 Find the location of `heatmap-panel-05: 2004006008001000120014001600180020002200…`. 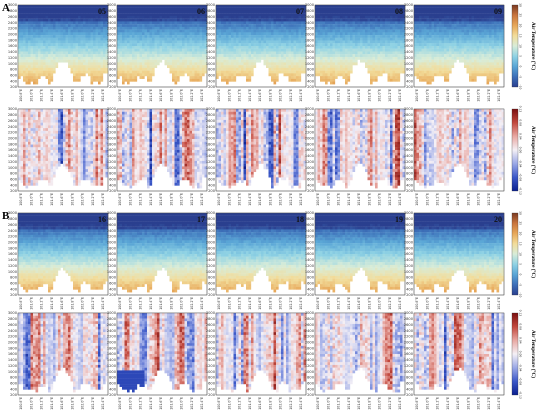

heatmap-panel-05: 2004006008001000120014001600180020002200… is located at coordinates (58, 52).